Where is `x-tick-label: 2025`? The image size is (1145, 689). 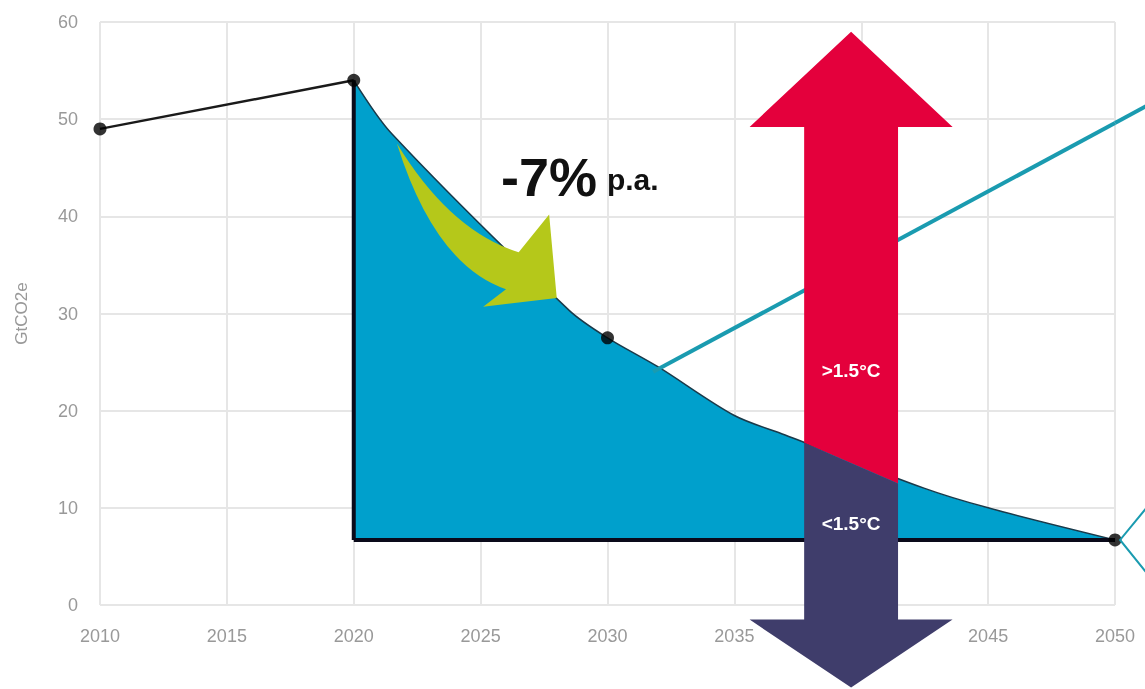 x-tick-label: 2025 is located at coordinates (480, 636).